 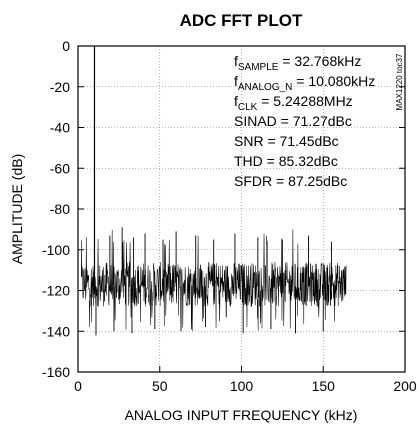 What do you see at coordinates (293, 121) in the screenshot?
I see `annotation-line: SINAD = 71.27dBc` at bounding box center [293, 121].